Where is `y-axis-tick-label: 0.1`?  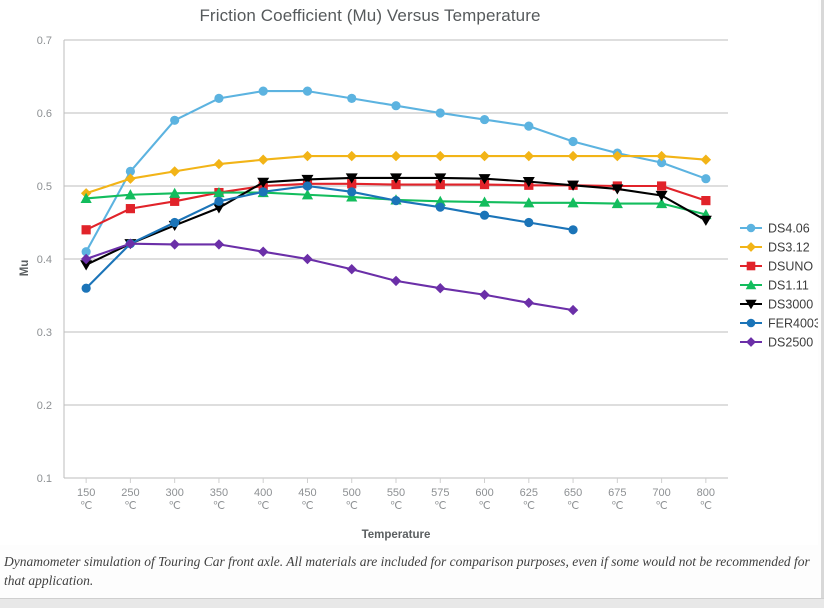
y-axis-tick-label: 0.1 is located at coordinates (44, 479).